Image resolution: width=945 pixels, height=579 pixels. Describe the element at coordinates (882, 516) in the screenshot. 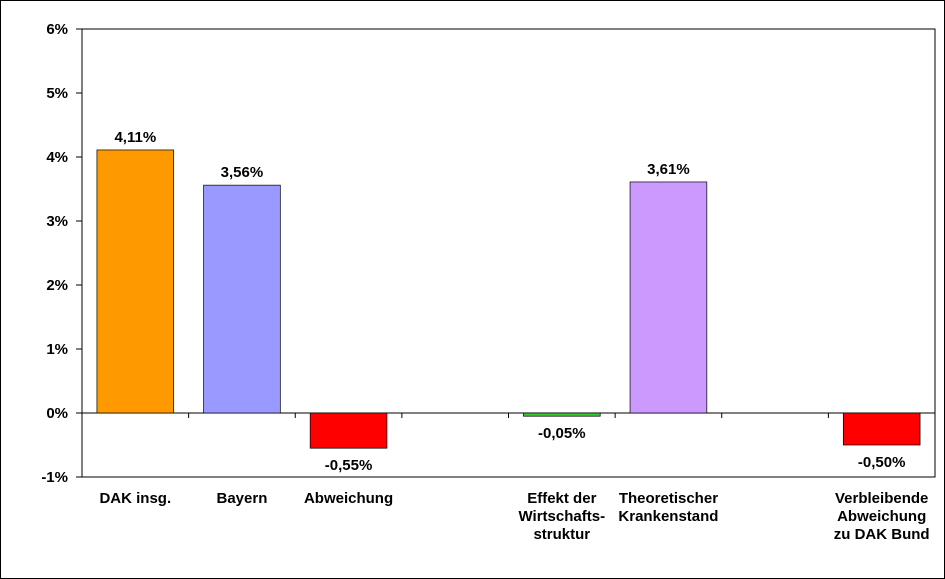

I see `x-tick-label: Verbleibende Abweichung zu DAK Bund` at that location.